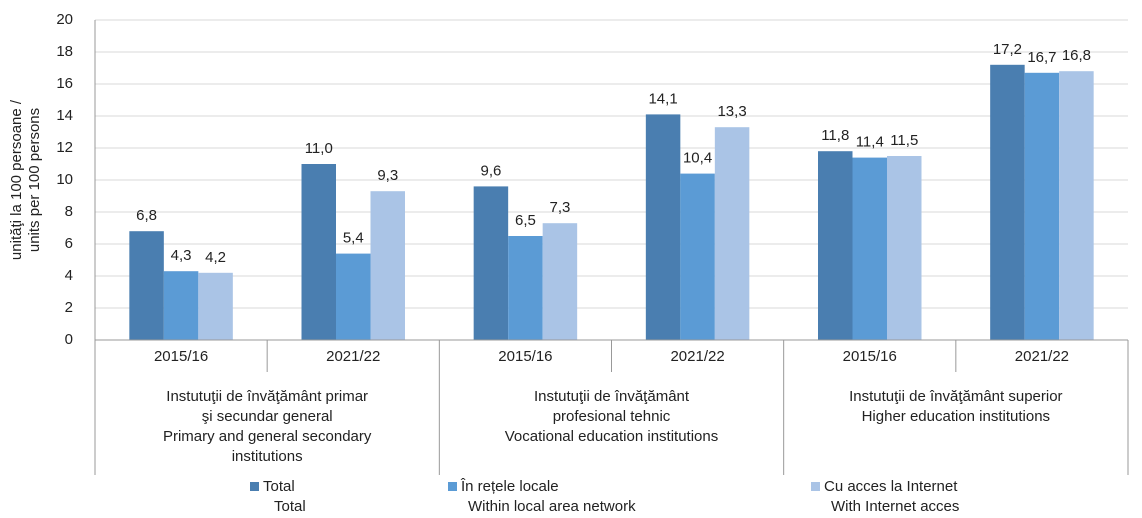  I want to click on y-tick-label: 16, so click(64, 83).